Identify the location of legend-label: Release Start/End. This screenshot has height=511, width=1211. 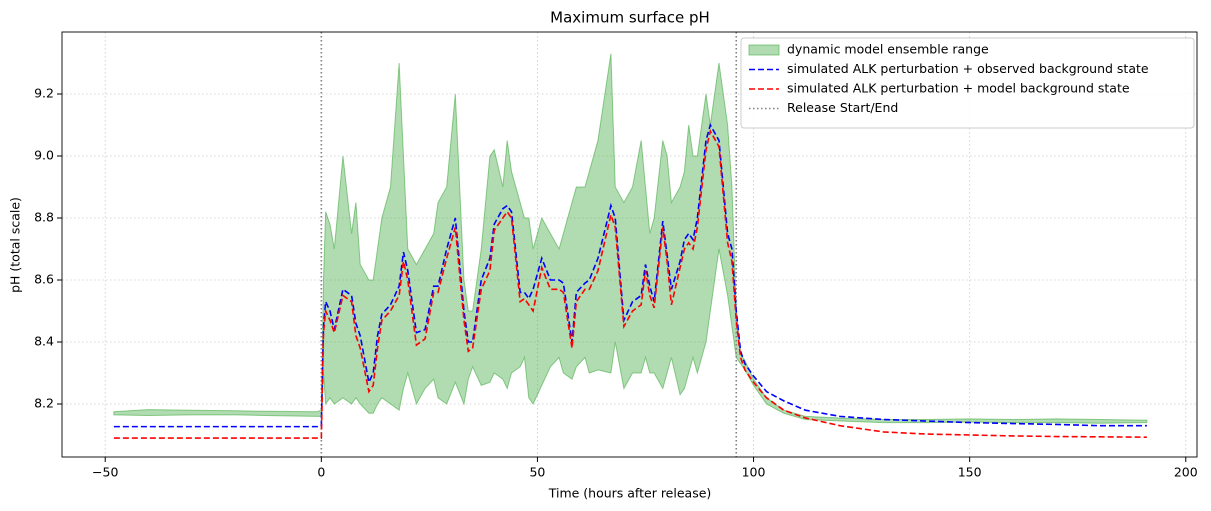
(842, 107).